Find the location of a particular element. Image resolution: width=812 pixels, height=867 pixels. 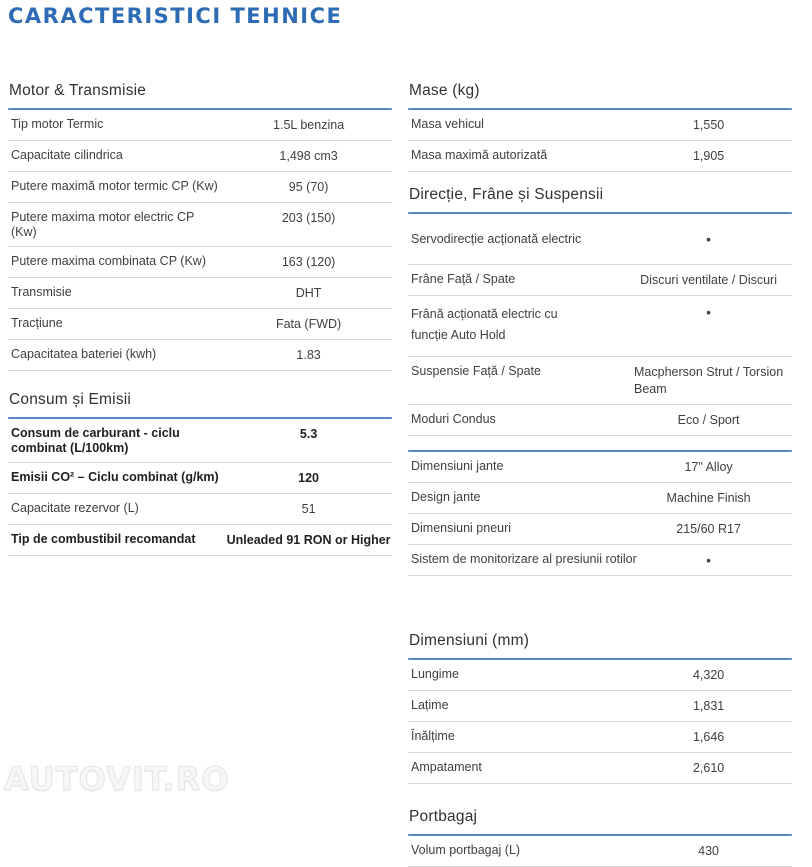

row-value: 2,610 is located at coordinates (708, 768).